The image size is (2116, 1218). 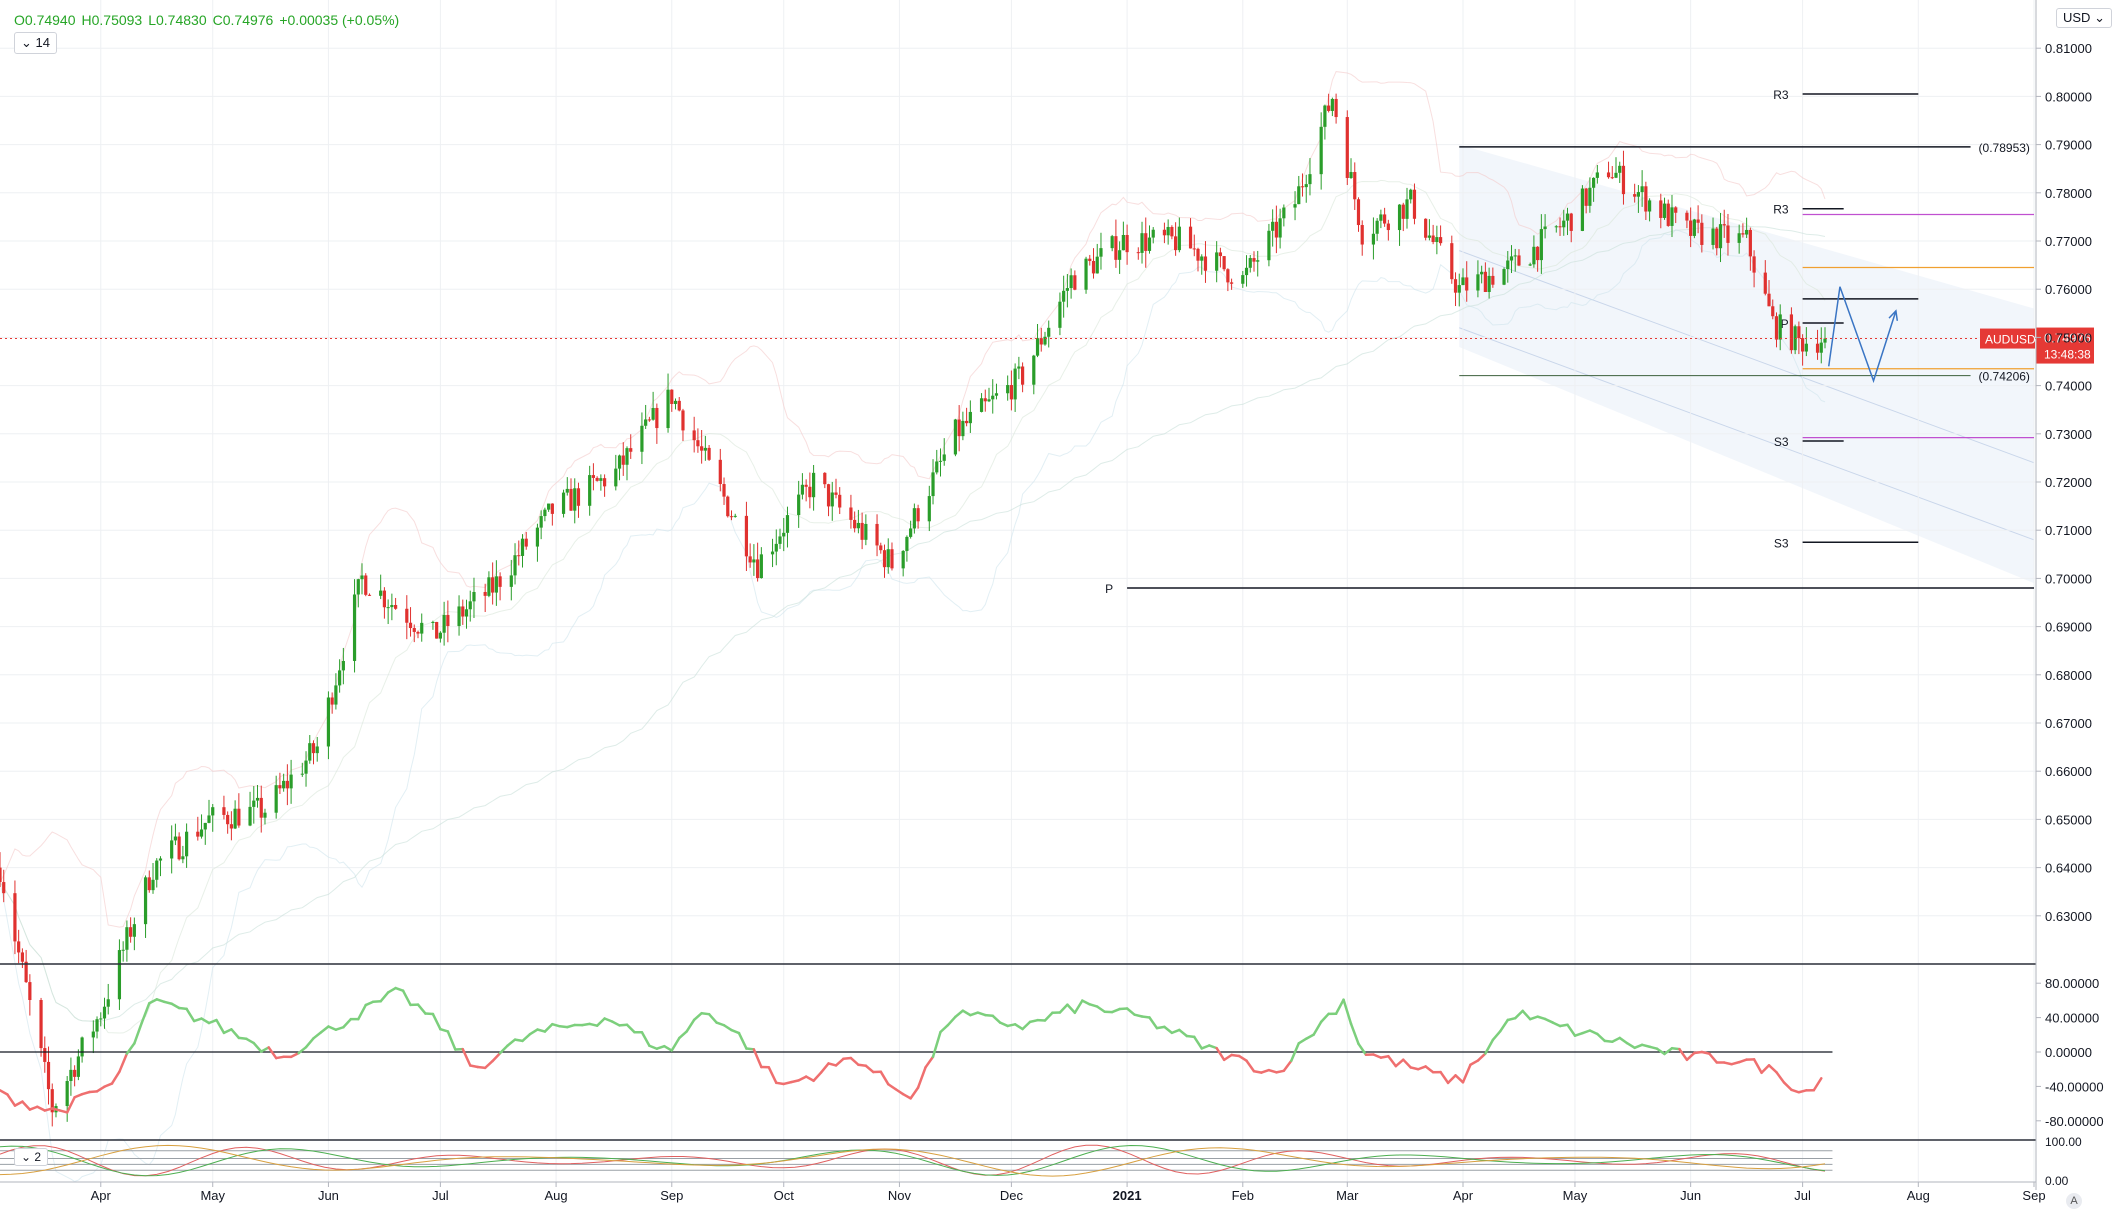 What do you see at coordinates (2068, 819) in the screenshot?
I see `y-tick-label: 0.65000` at bounding box center [2068, 819].